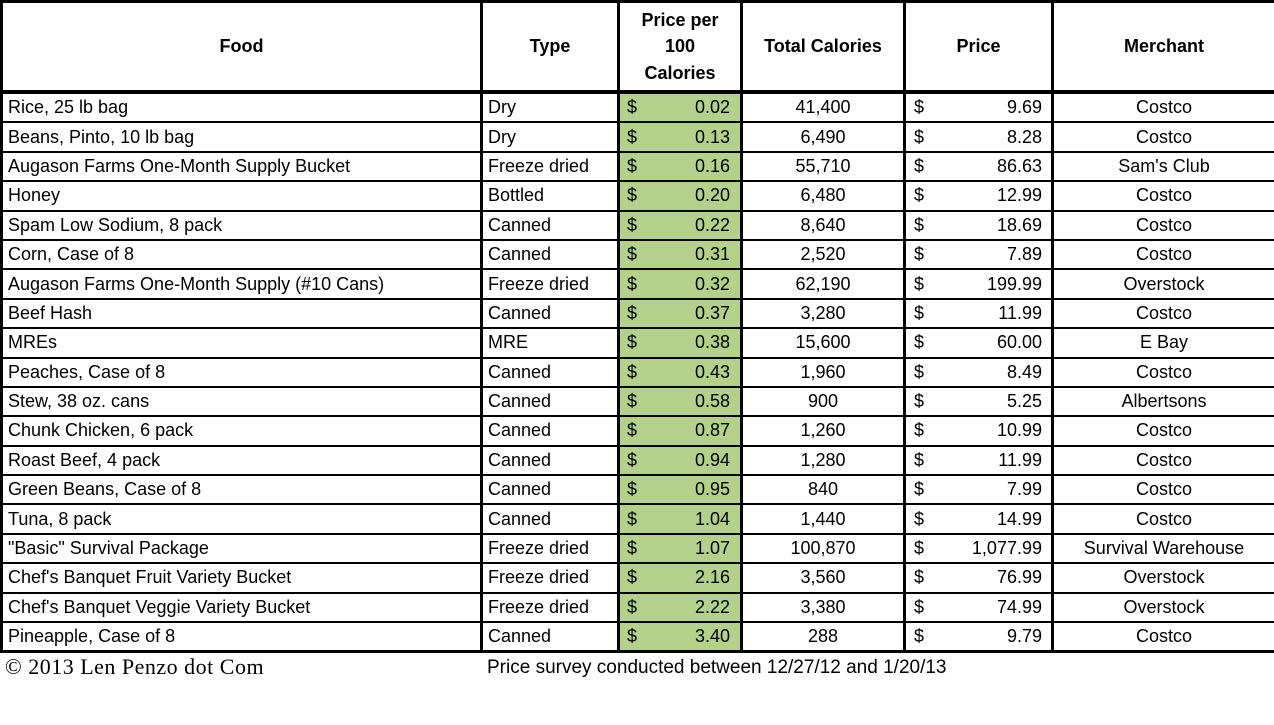  I want to click on table-row: MREs MRE $0.38 15,600 $60.00 E Bay, so click(637, 343).